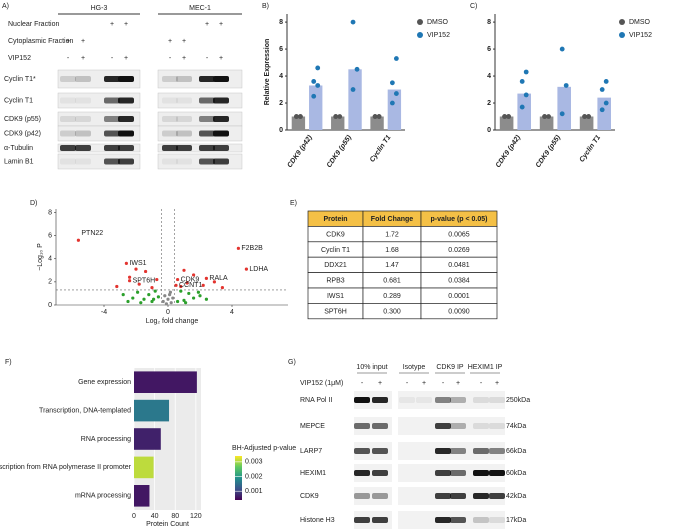  I want to click on table-cell-text: 0.681, so click(392, 281).